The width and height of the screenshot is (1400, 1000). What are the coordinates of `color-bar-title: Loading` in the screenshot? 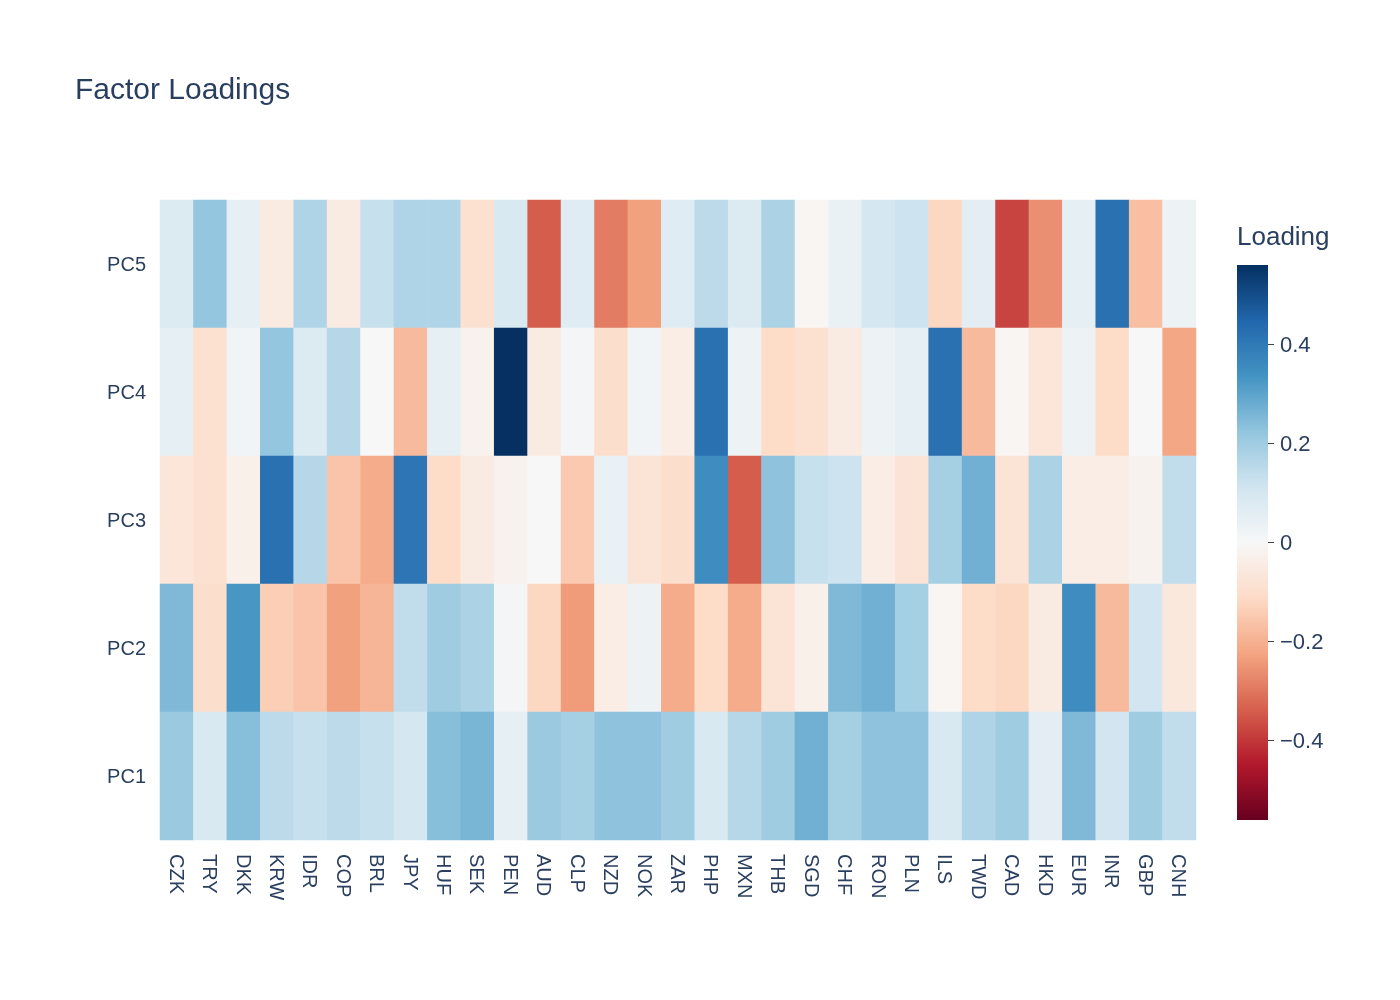 It's located at (1283, 236).